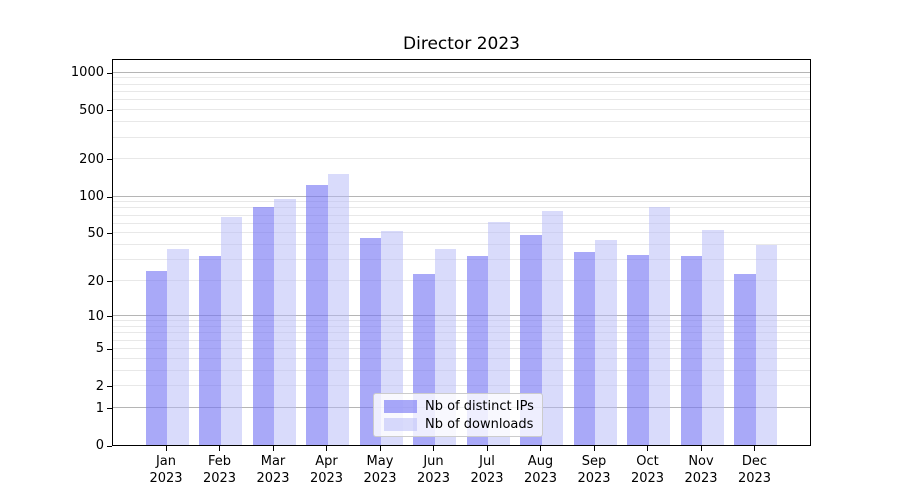 This screenshot has width=900, height=500. What do you see at coordinates (91, 159) in the screenshot?
I see `y-tick-label-200: 200` at bounding box center [91, 159].